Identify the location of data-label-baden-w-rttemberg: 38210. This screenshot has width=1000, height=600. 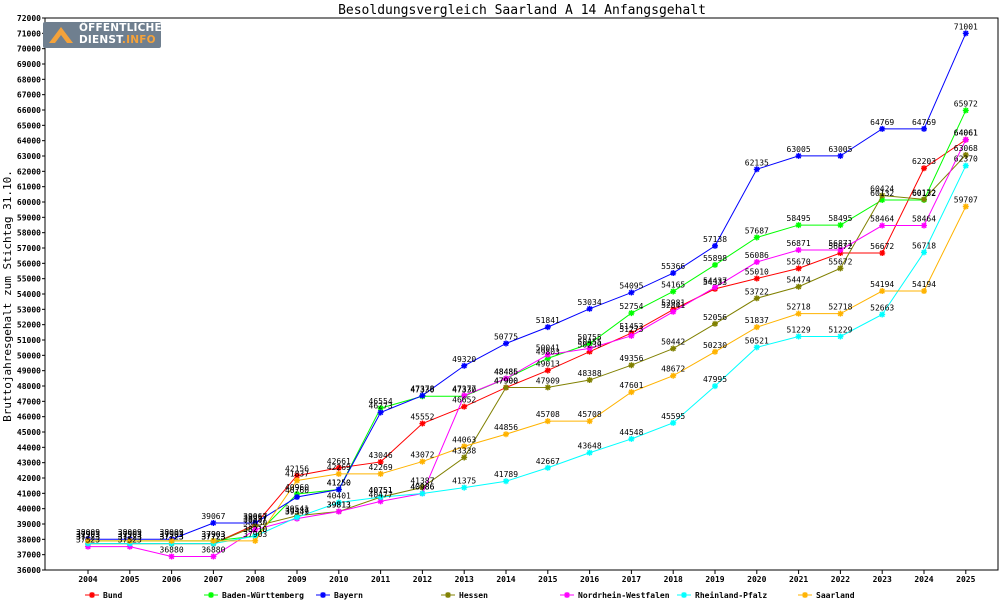
(255, 529).